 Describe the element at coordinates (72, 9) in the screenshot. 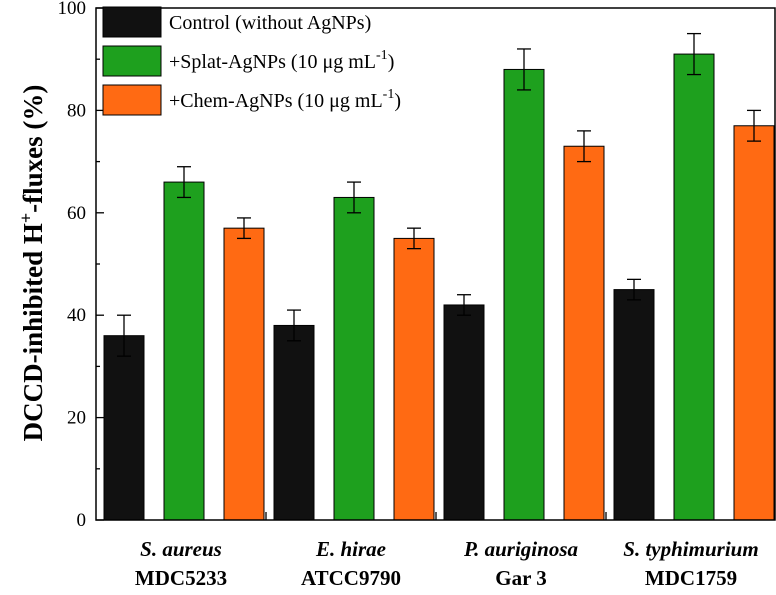

I see `y-tick-label: 100` at that location.